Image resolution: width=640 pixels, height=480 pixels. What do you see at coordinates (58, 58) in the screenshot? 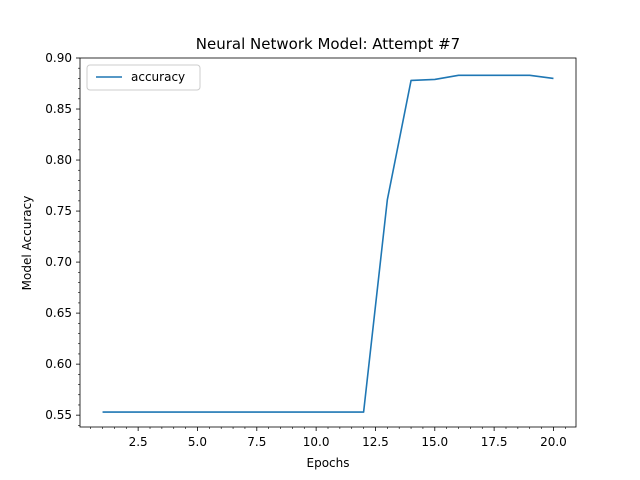
I see `y-tick-label: 0.90` at bounding box center [58, 58].